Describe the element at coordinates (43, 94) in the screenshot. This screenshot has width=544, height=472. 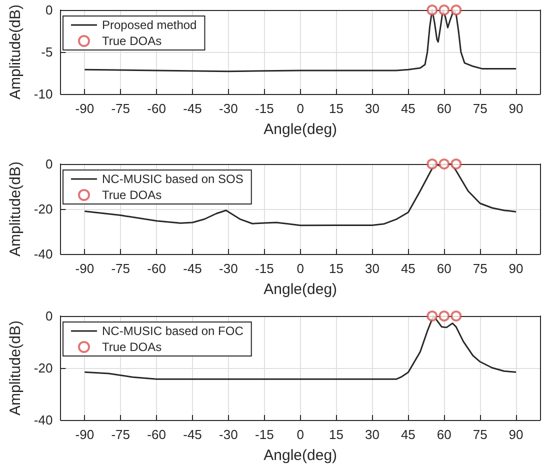
I see `y-tick-label: -10` at that location.